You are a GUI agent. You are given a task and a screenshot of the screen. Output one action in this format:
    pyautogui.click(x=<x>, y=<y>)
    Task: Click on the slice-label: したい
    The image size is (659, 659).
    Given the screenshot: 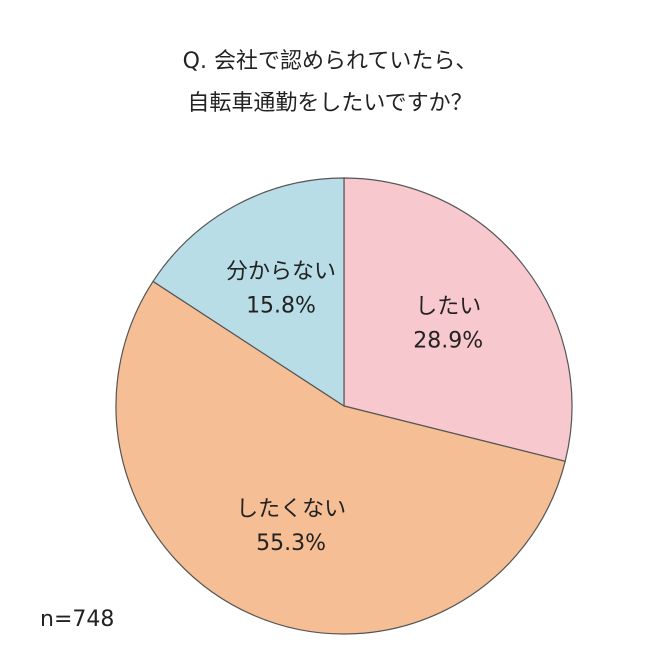 What is the action you would take?
    pyautogui.click(x=448, y=307)
    